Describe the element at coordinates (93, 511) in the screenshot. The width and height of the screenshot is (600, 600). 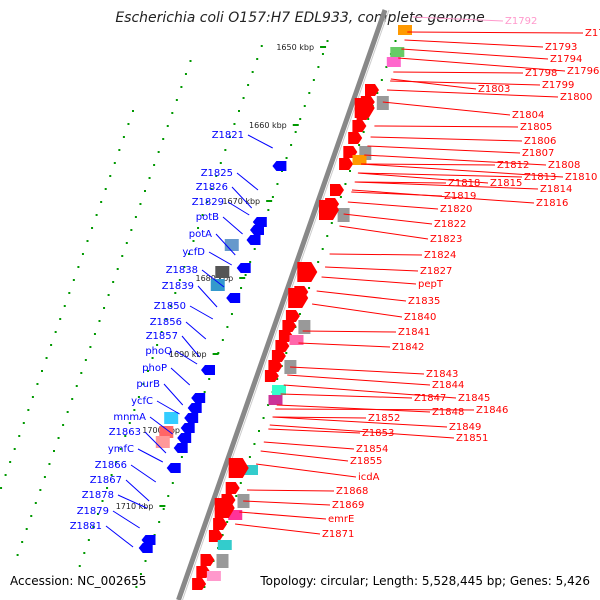
I see `gene-label-z1879: Z1879` at that location.